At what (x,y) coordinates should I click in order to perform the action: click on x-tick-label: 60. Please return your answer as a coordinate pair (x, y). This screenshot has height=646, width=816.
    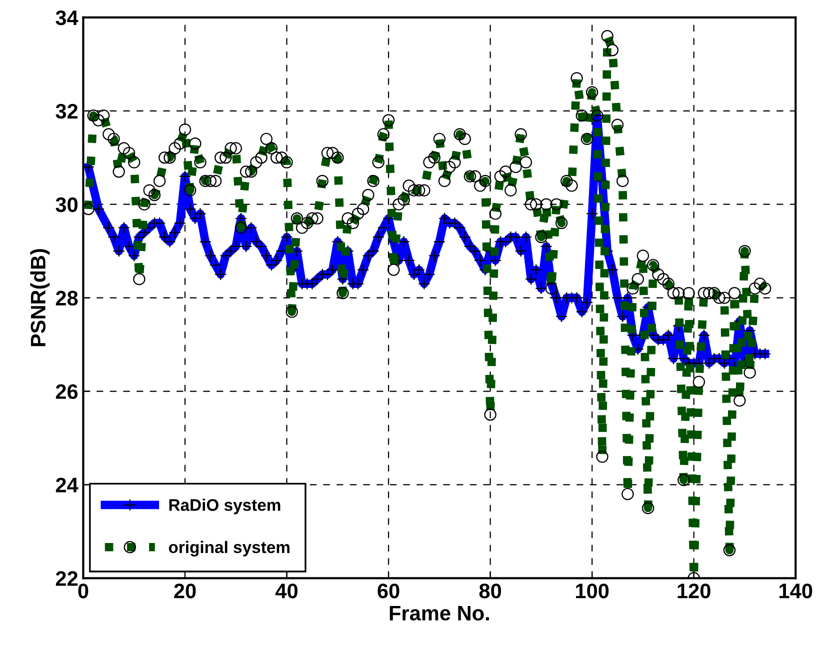
    Looking at the image, I should click on (389, 591).